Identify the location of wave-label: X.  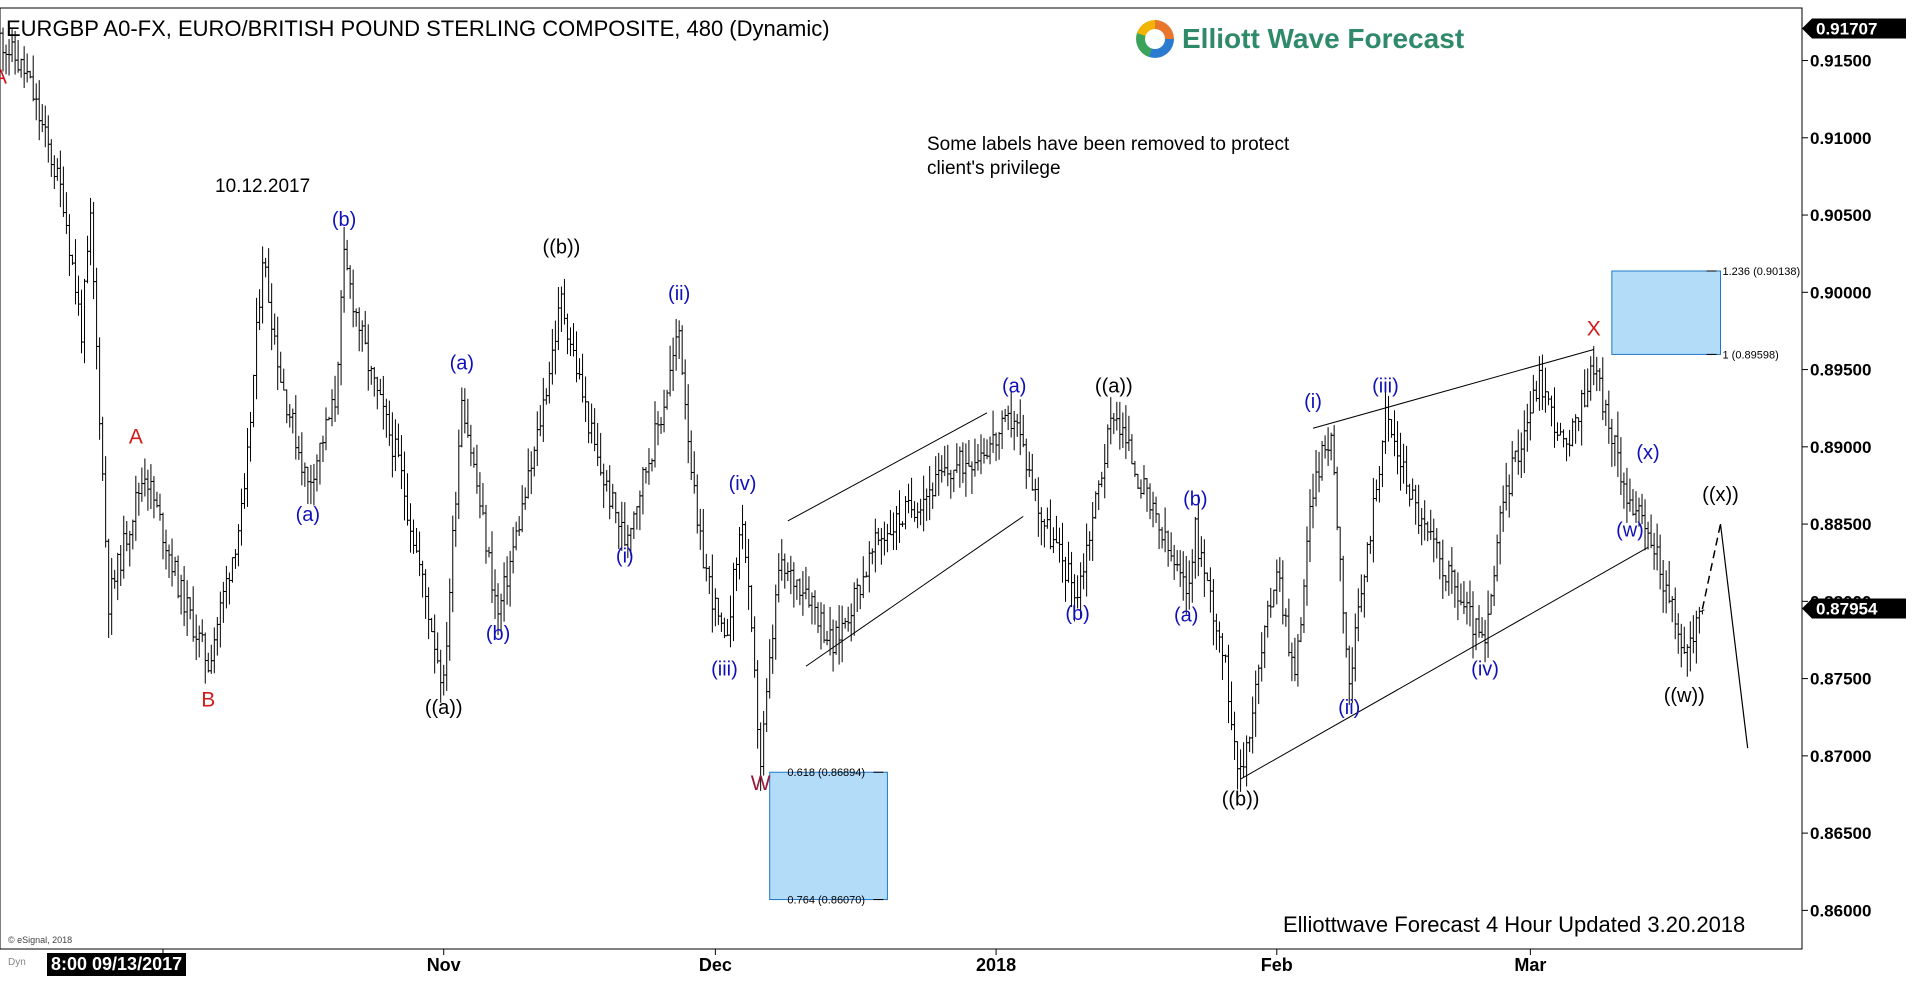
(1594, 329).